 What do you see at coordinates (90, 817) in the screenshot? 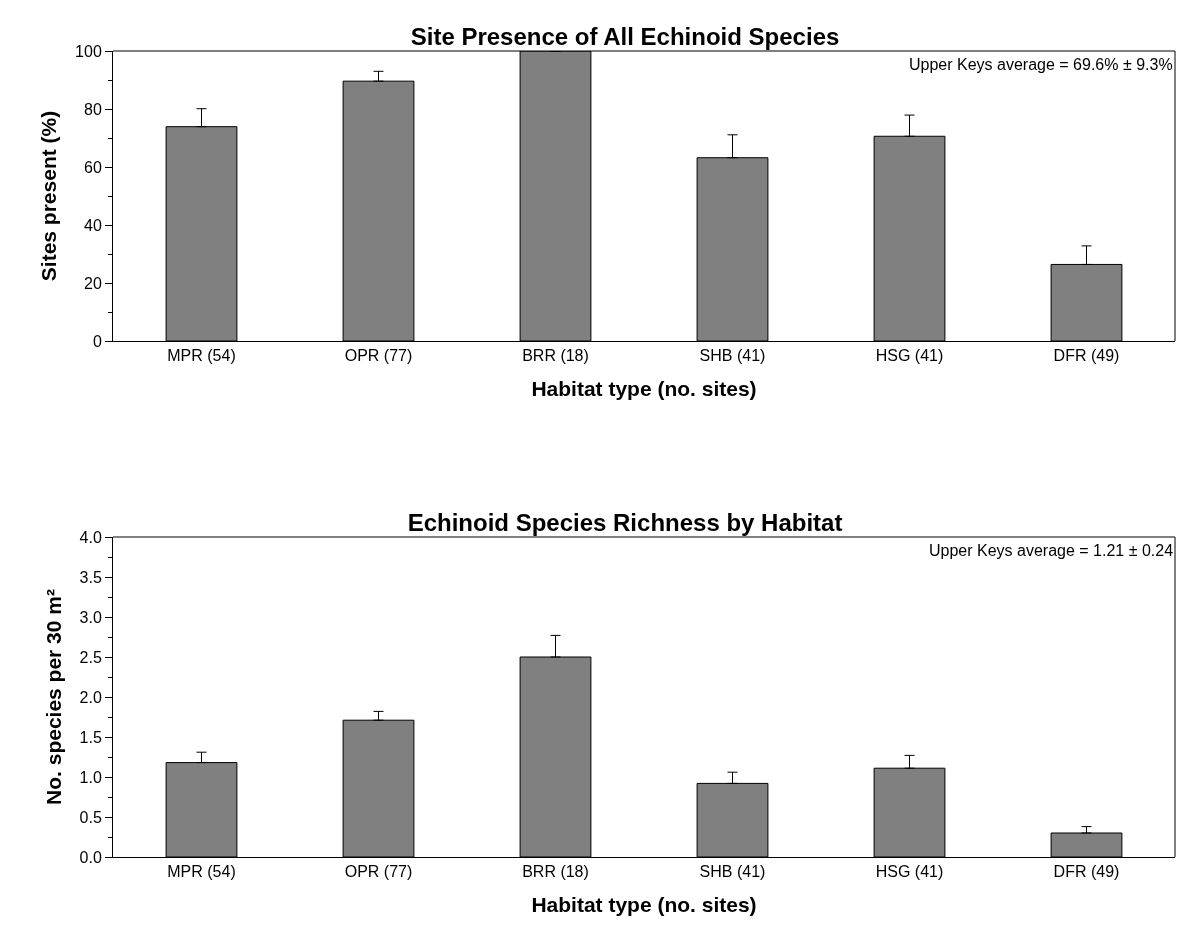
I see `y-tick-label: 0.5` at bounding box center [90, 817].